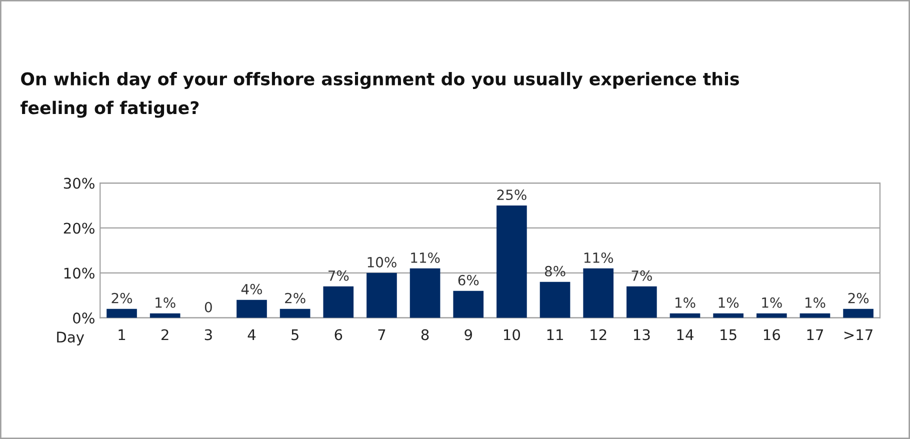 The height and width of the screenshot is (439, 910). I want to click on x-tick-label: 9, so click(468, 334).